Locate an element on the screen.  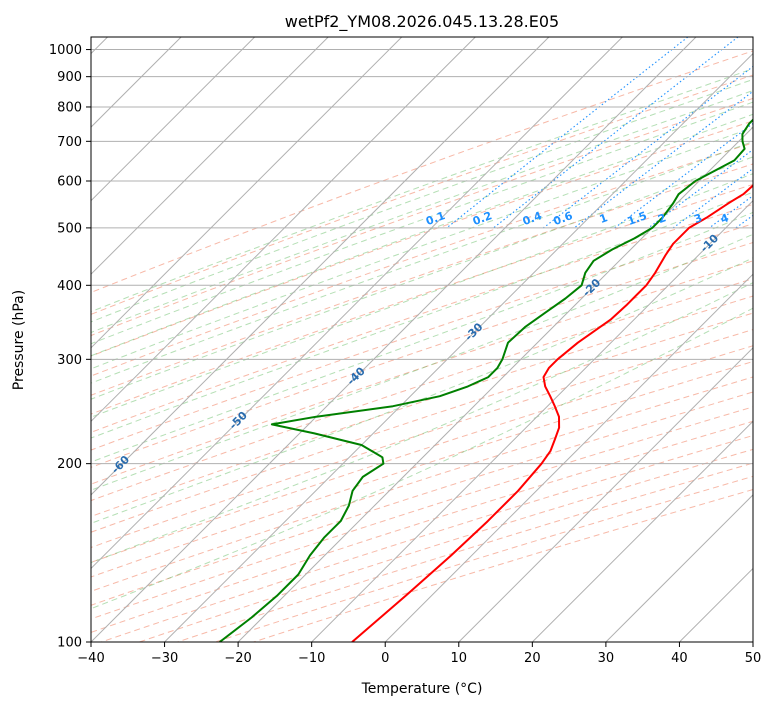
mixing-ratio-label: 0.4 is located at coordinates (532, 218).